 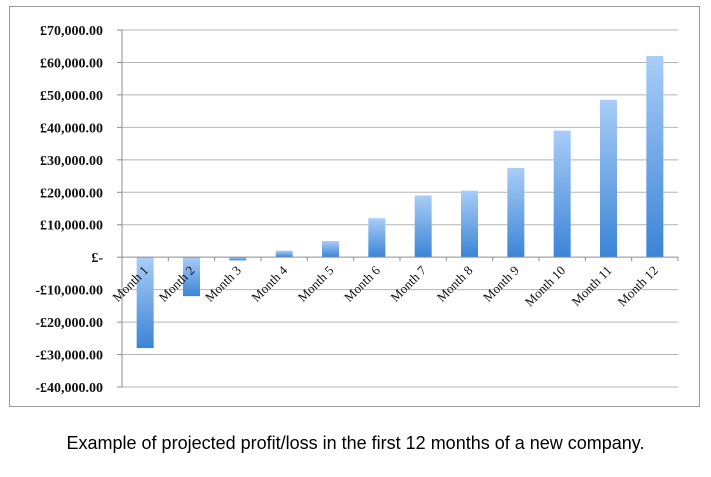 What do you see at coordinates (69, 323) in the screenshot?
I see `y-tick-label: -£20,000.00` at bounding box center [69, 323].